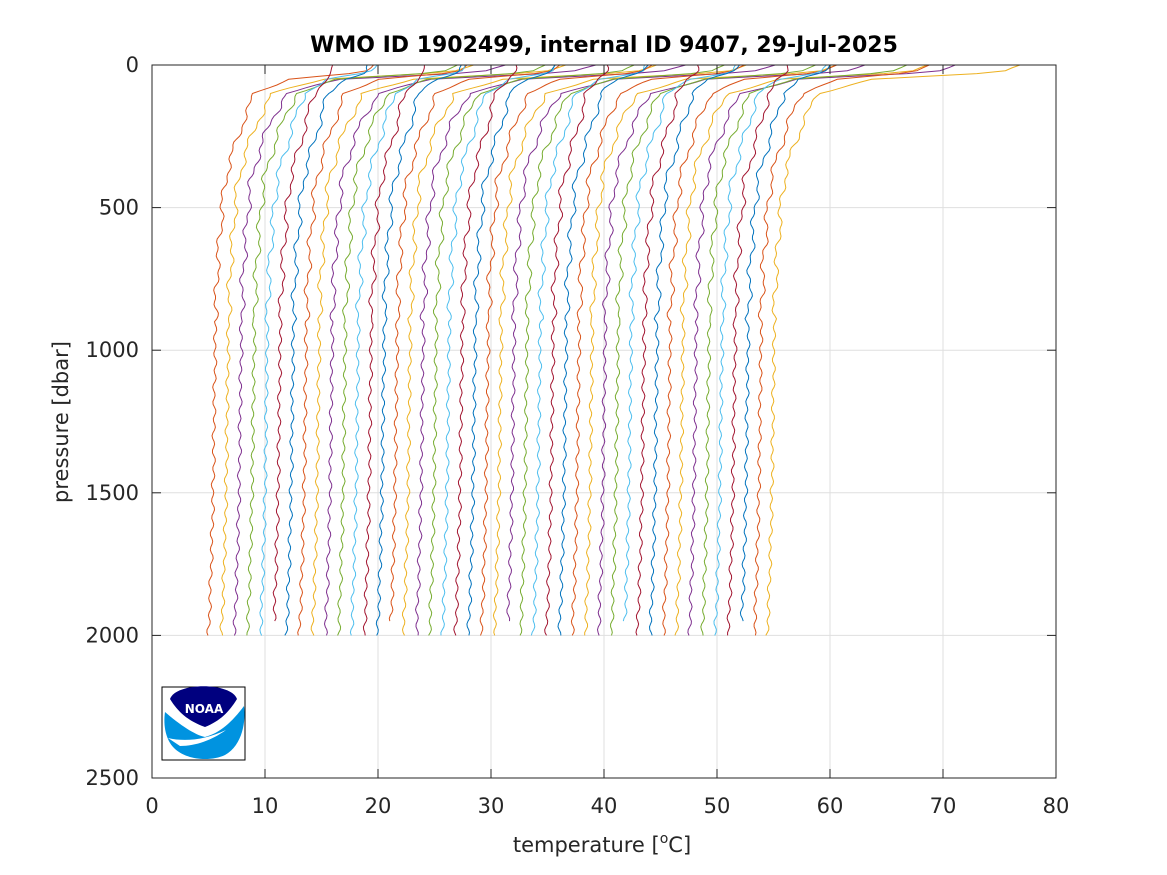  I want to click on y-tick-label: 2000, so click(112, 635).